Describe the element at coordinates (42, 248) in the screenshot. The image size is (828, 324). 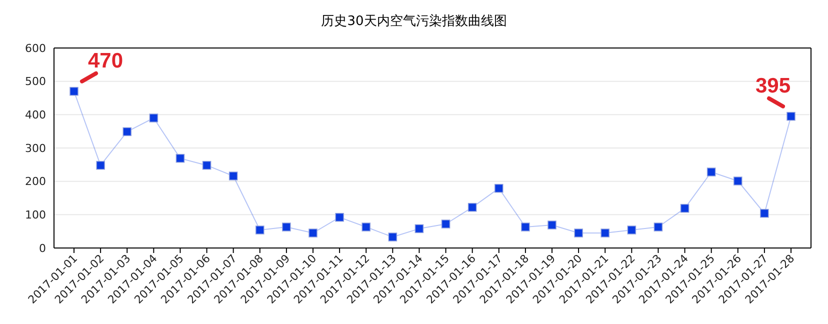
I see `y-tick-label: 0` at that location.